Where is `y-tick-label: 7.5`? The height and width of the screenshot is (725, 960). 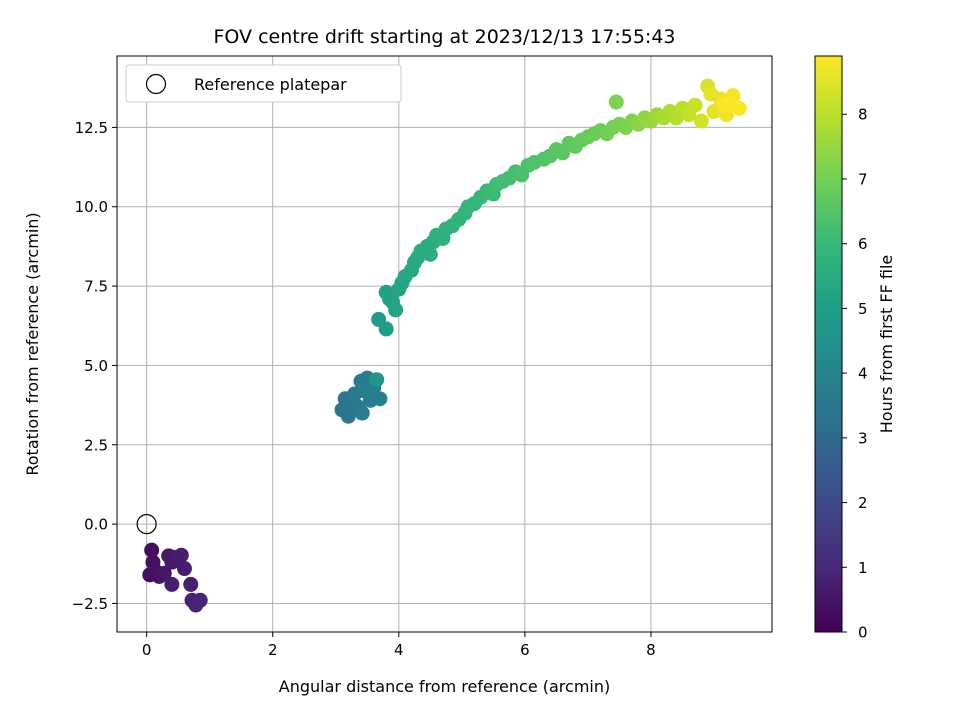
y-tick-label: 7.5 is located at coordinates (96, 287).